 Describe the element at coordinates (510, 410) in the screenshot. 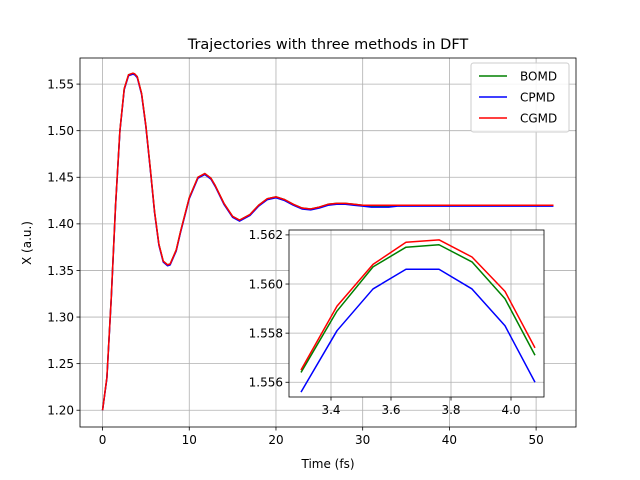

I see `inset-x-tick-label: 4.0` at that location.